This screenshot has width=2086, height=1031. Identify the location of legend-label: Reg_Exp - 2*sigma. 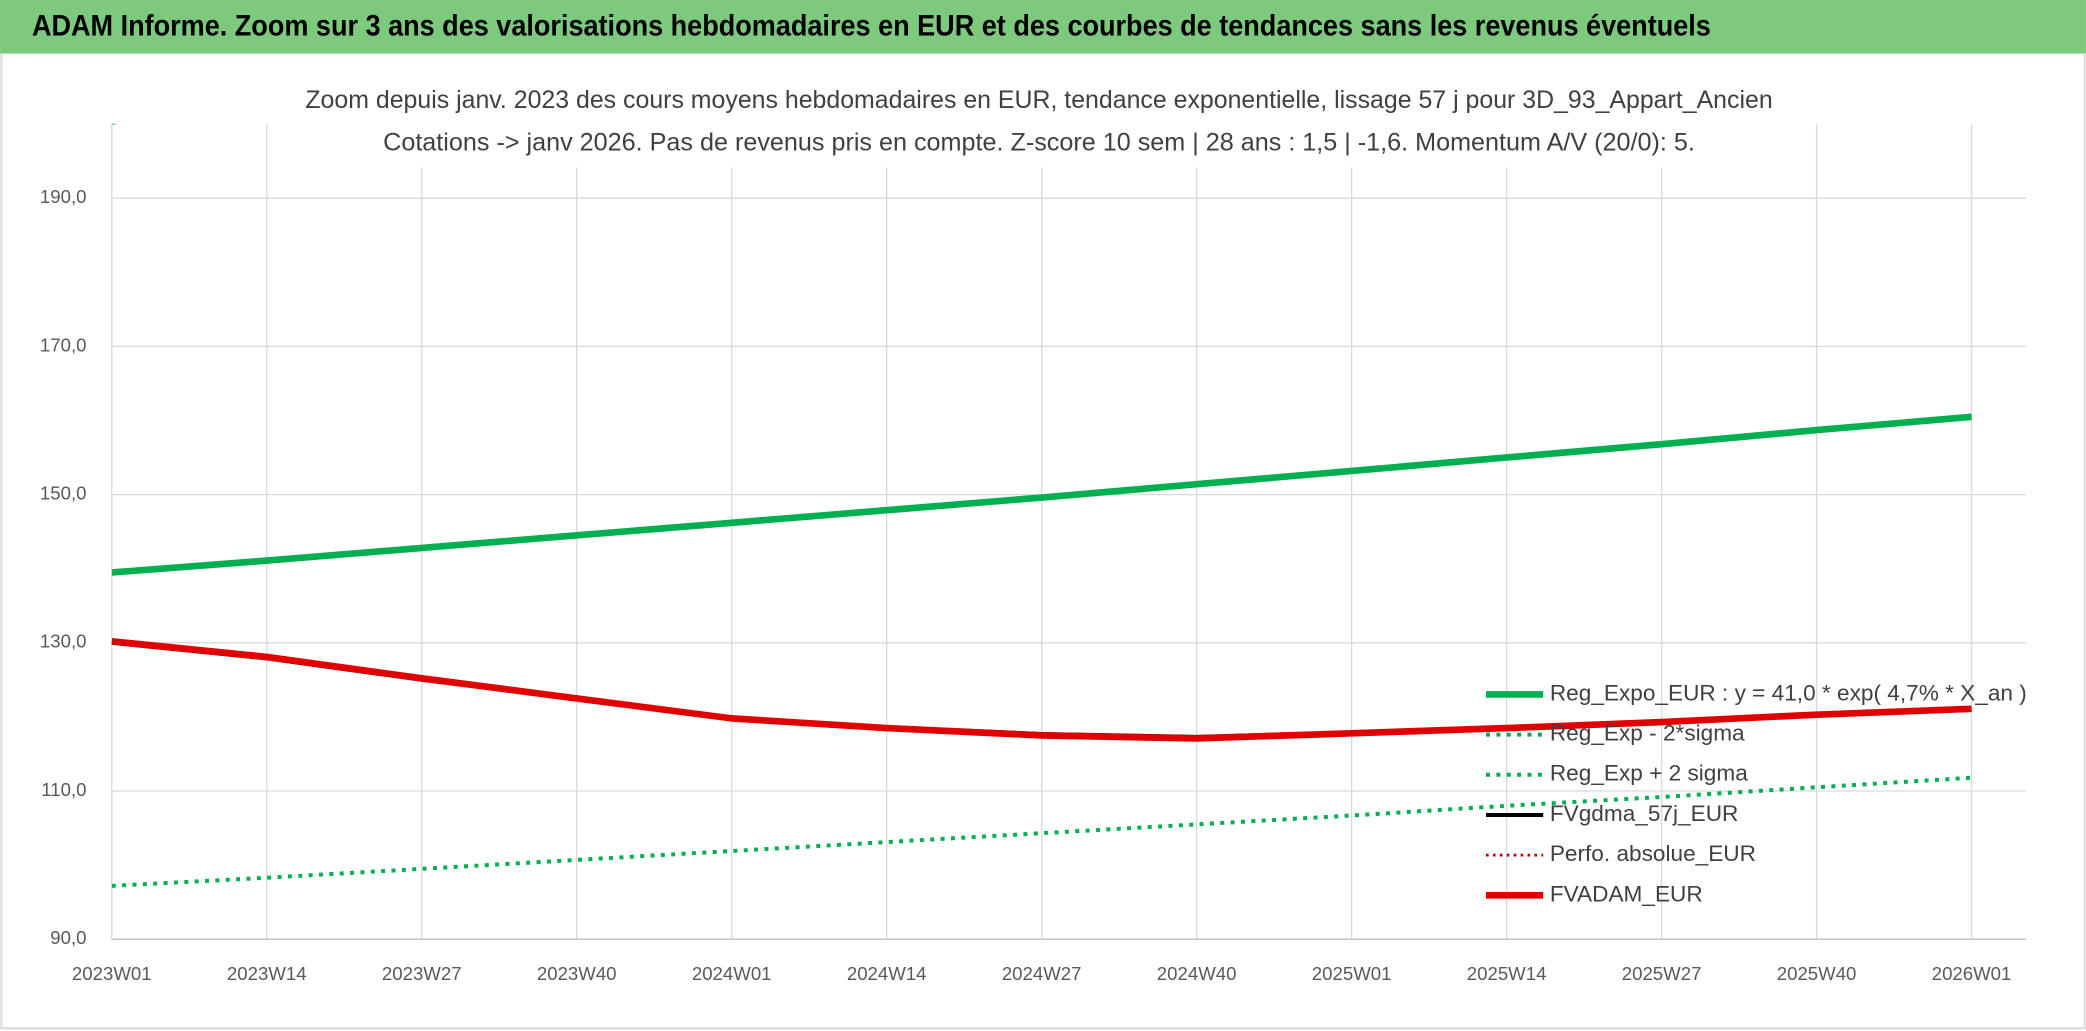
(1647, 733).